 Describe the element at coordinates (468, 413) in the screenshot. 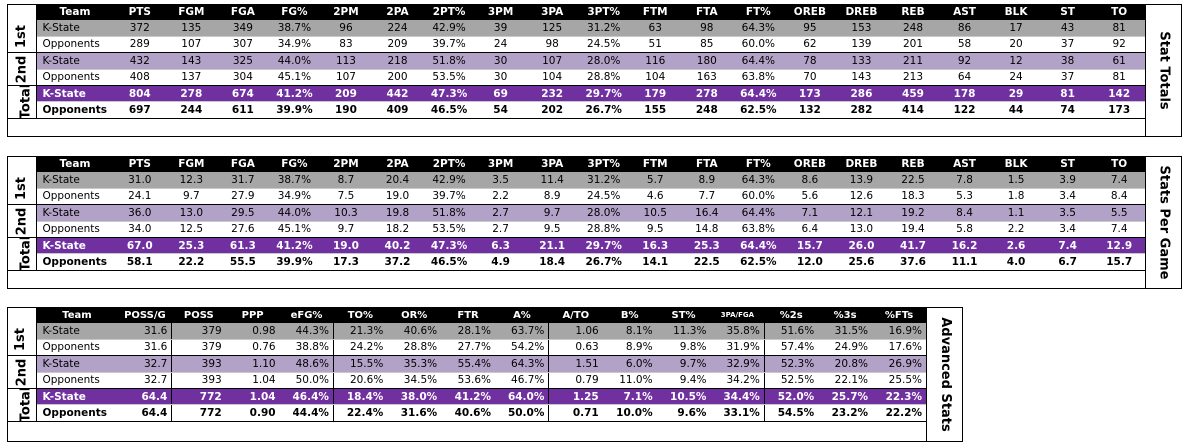

I see `stat-cell: 40.6%` at that location.